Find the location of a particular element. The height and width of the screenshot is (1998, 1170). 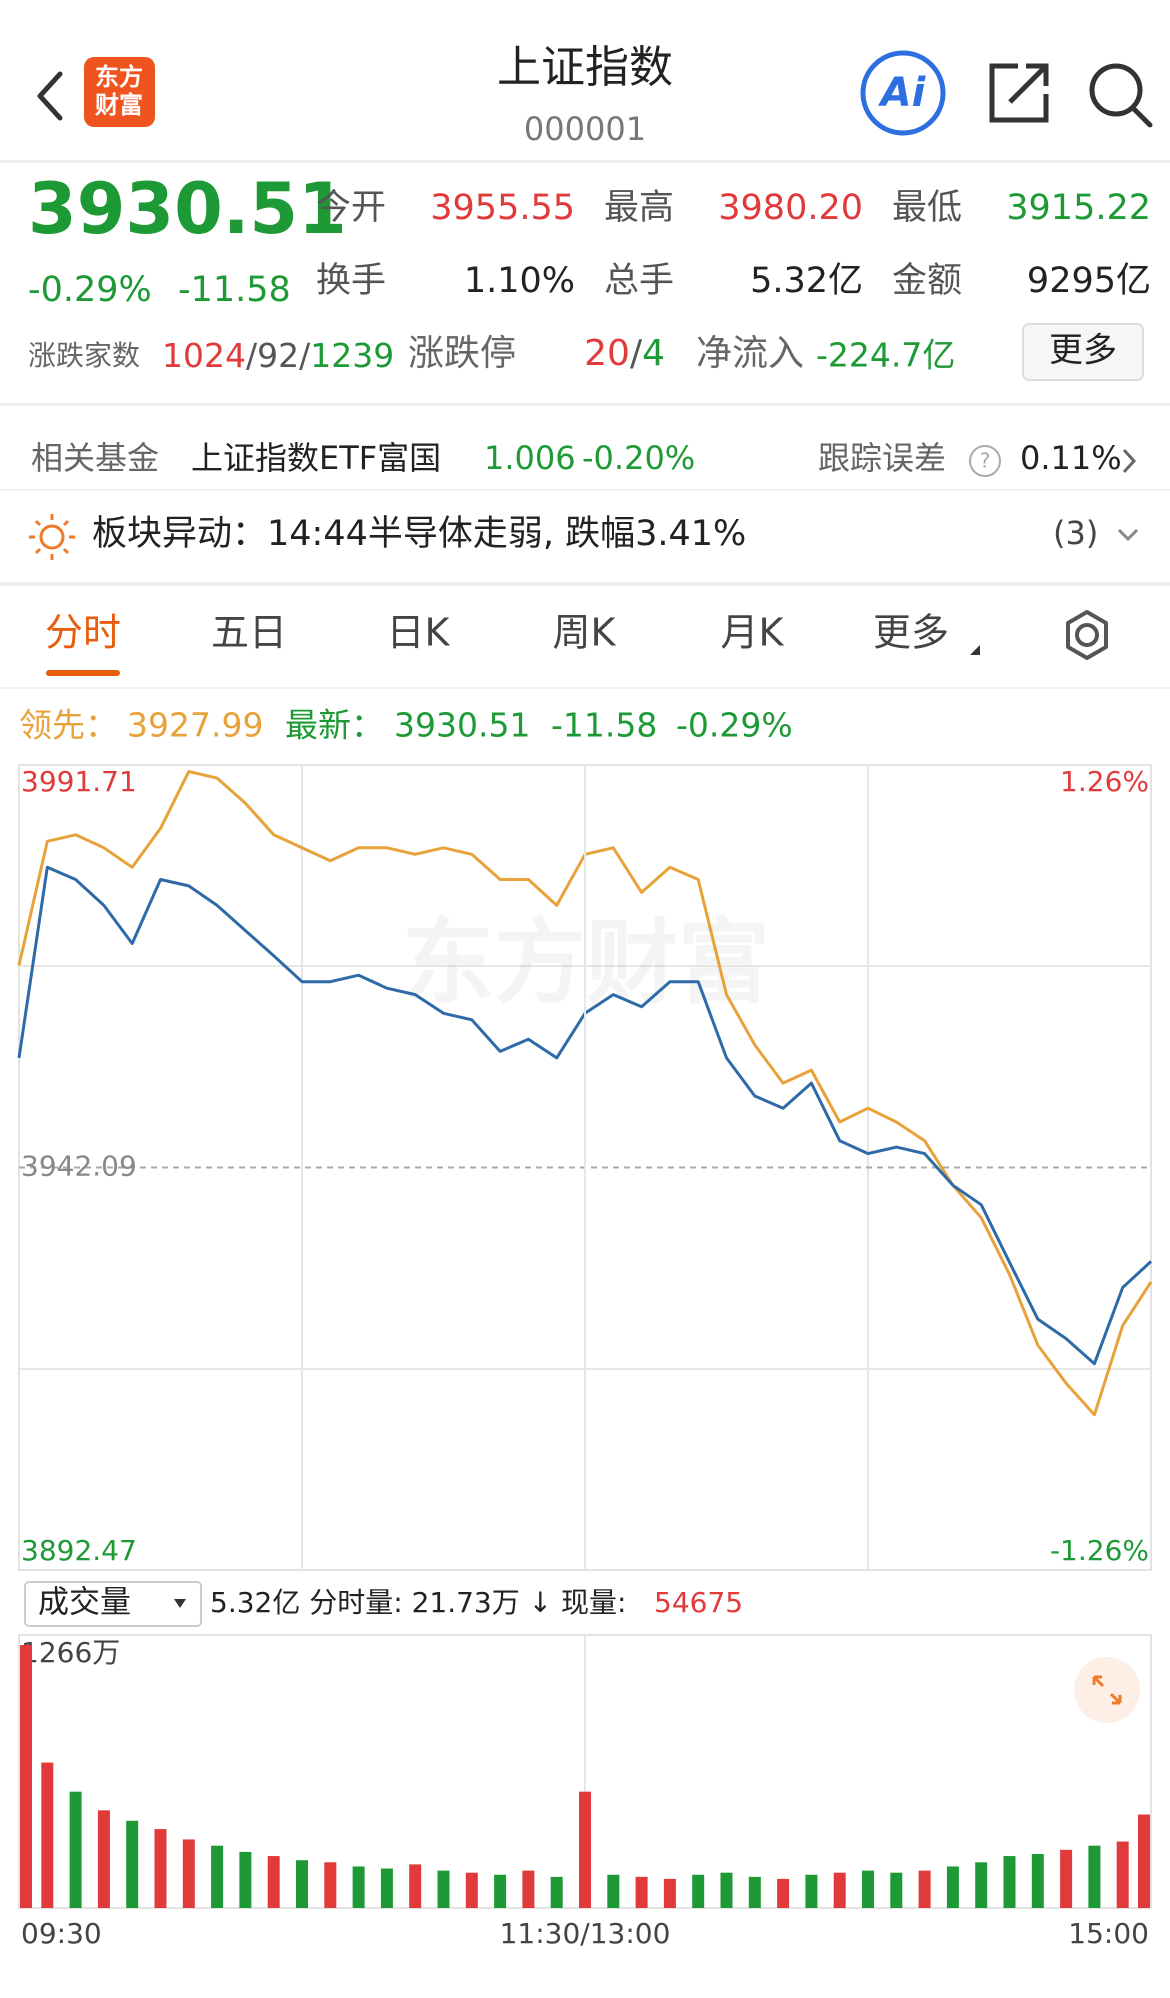

tab-indicator is located at coordinates (83, 673).